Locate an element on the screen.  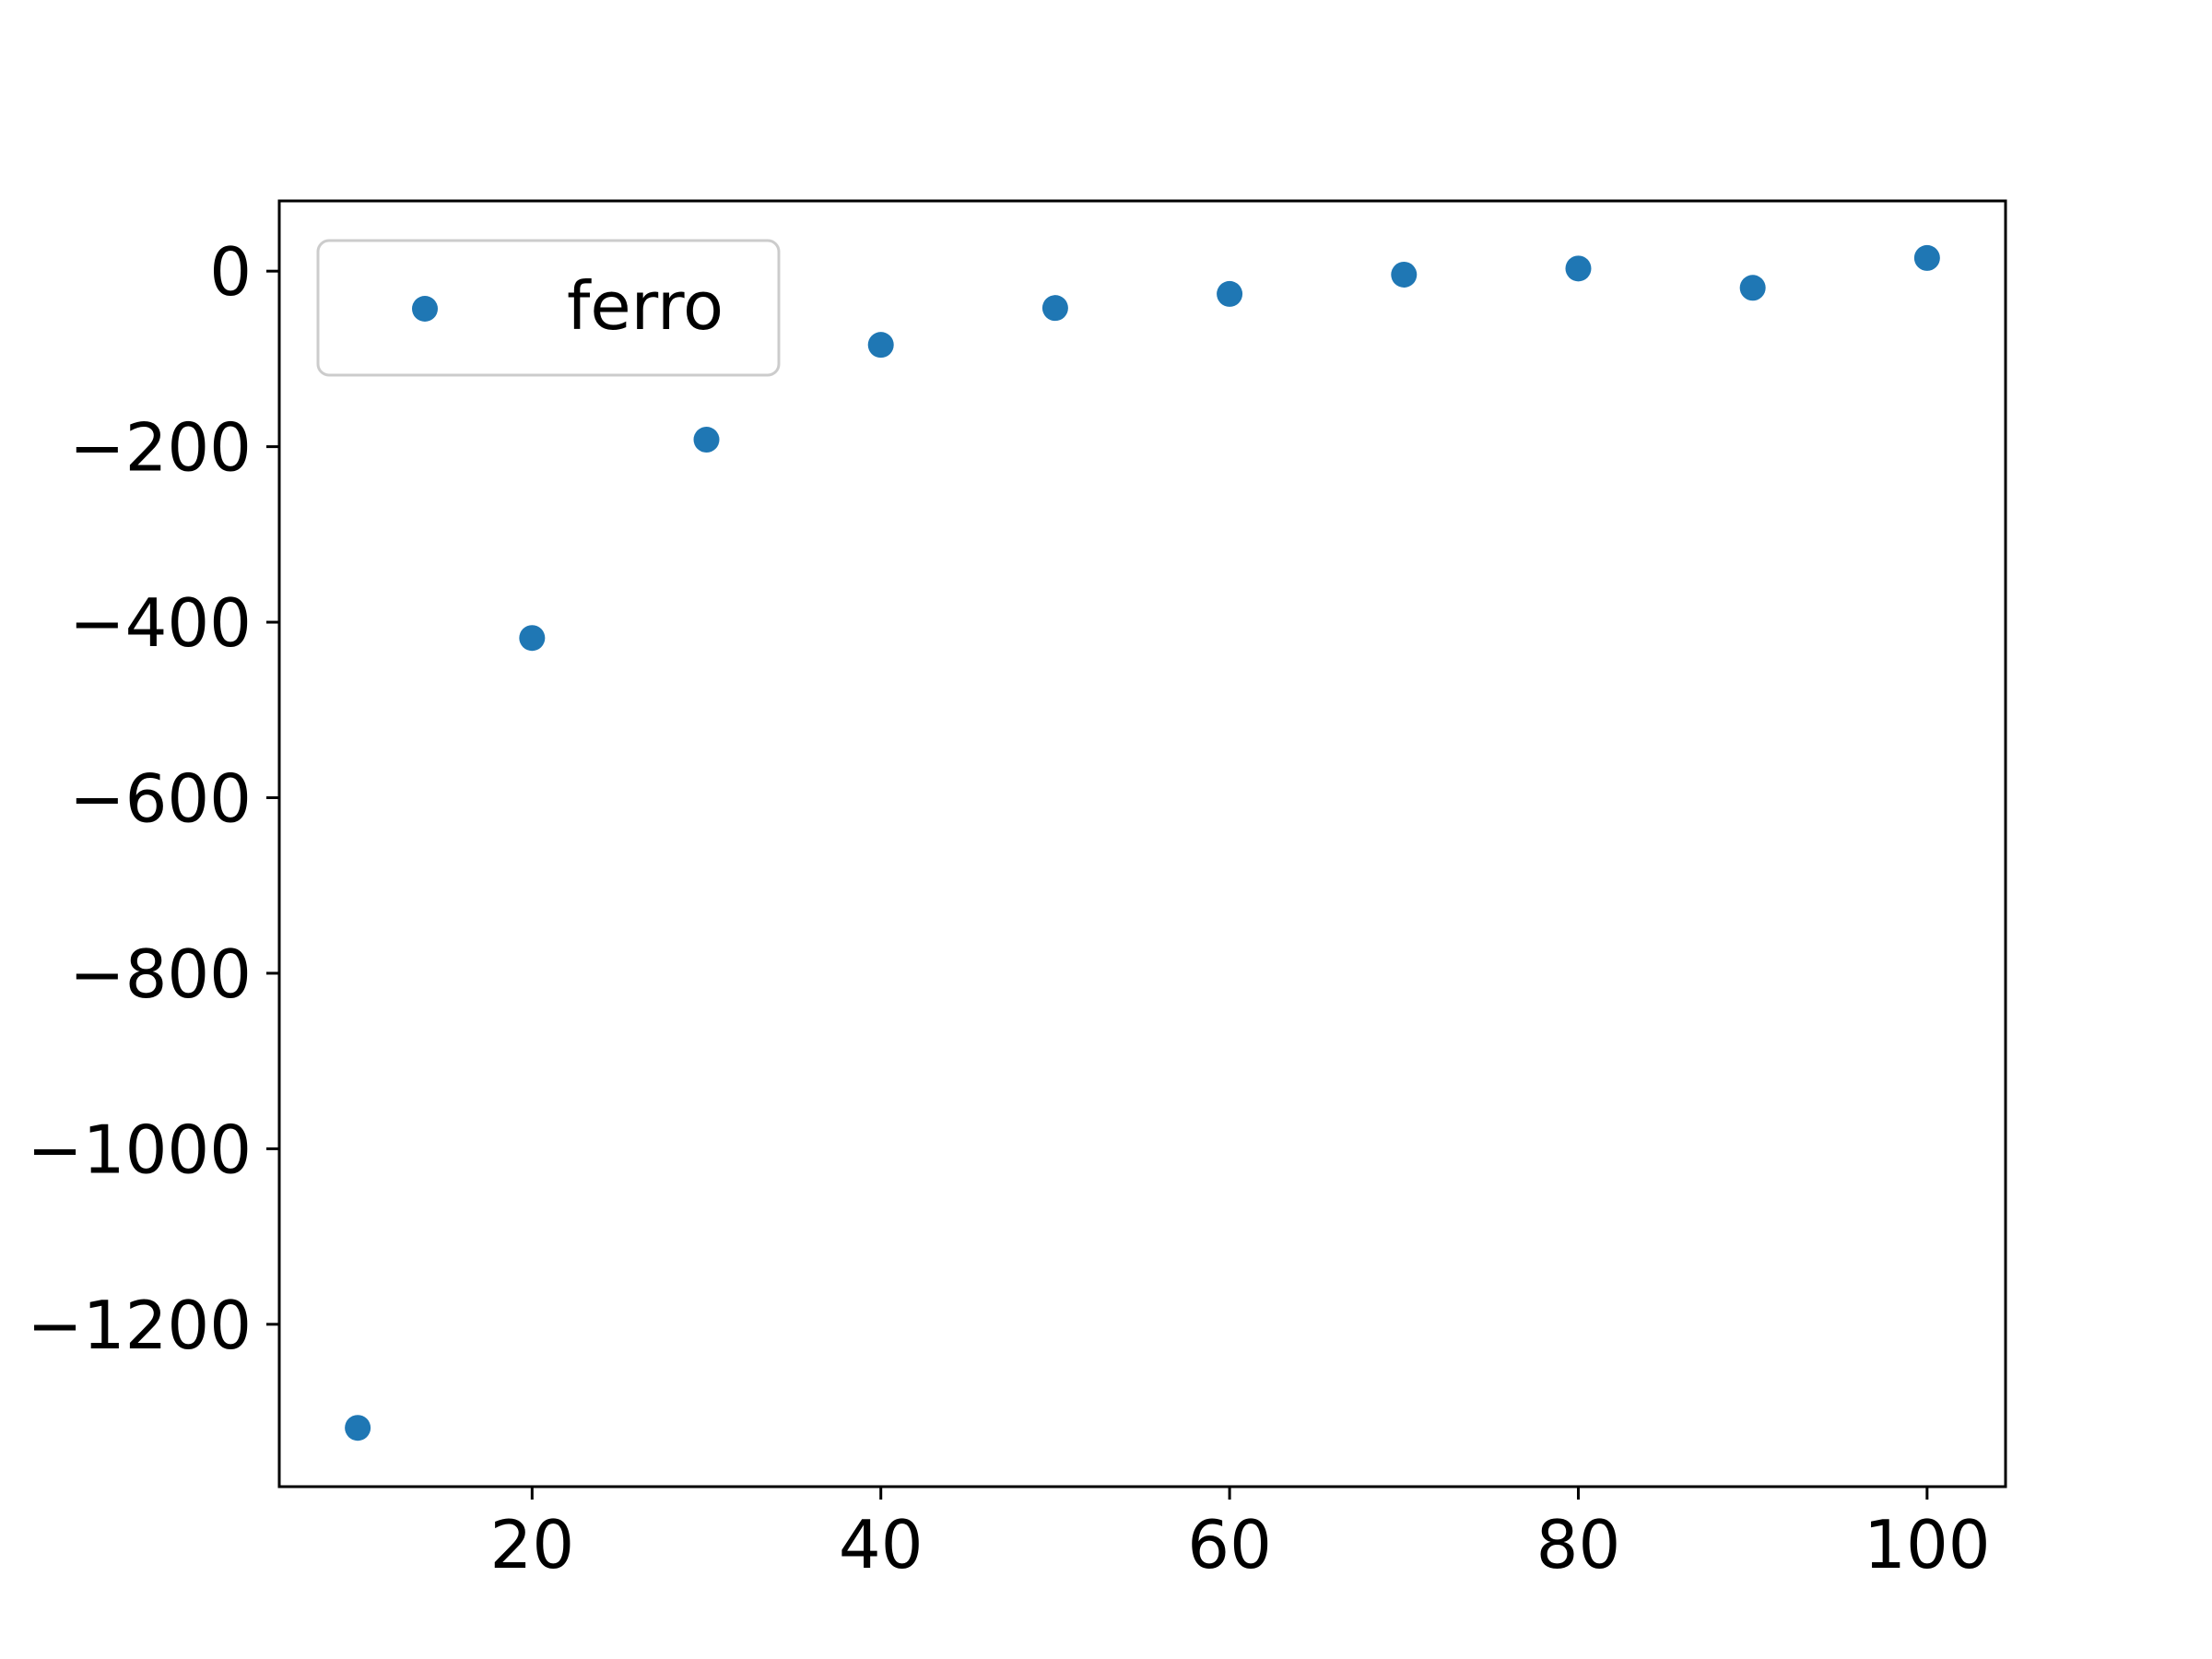
x-tick-label: 80 is located at coordinates (1578, 1544).